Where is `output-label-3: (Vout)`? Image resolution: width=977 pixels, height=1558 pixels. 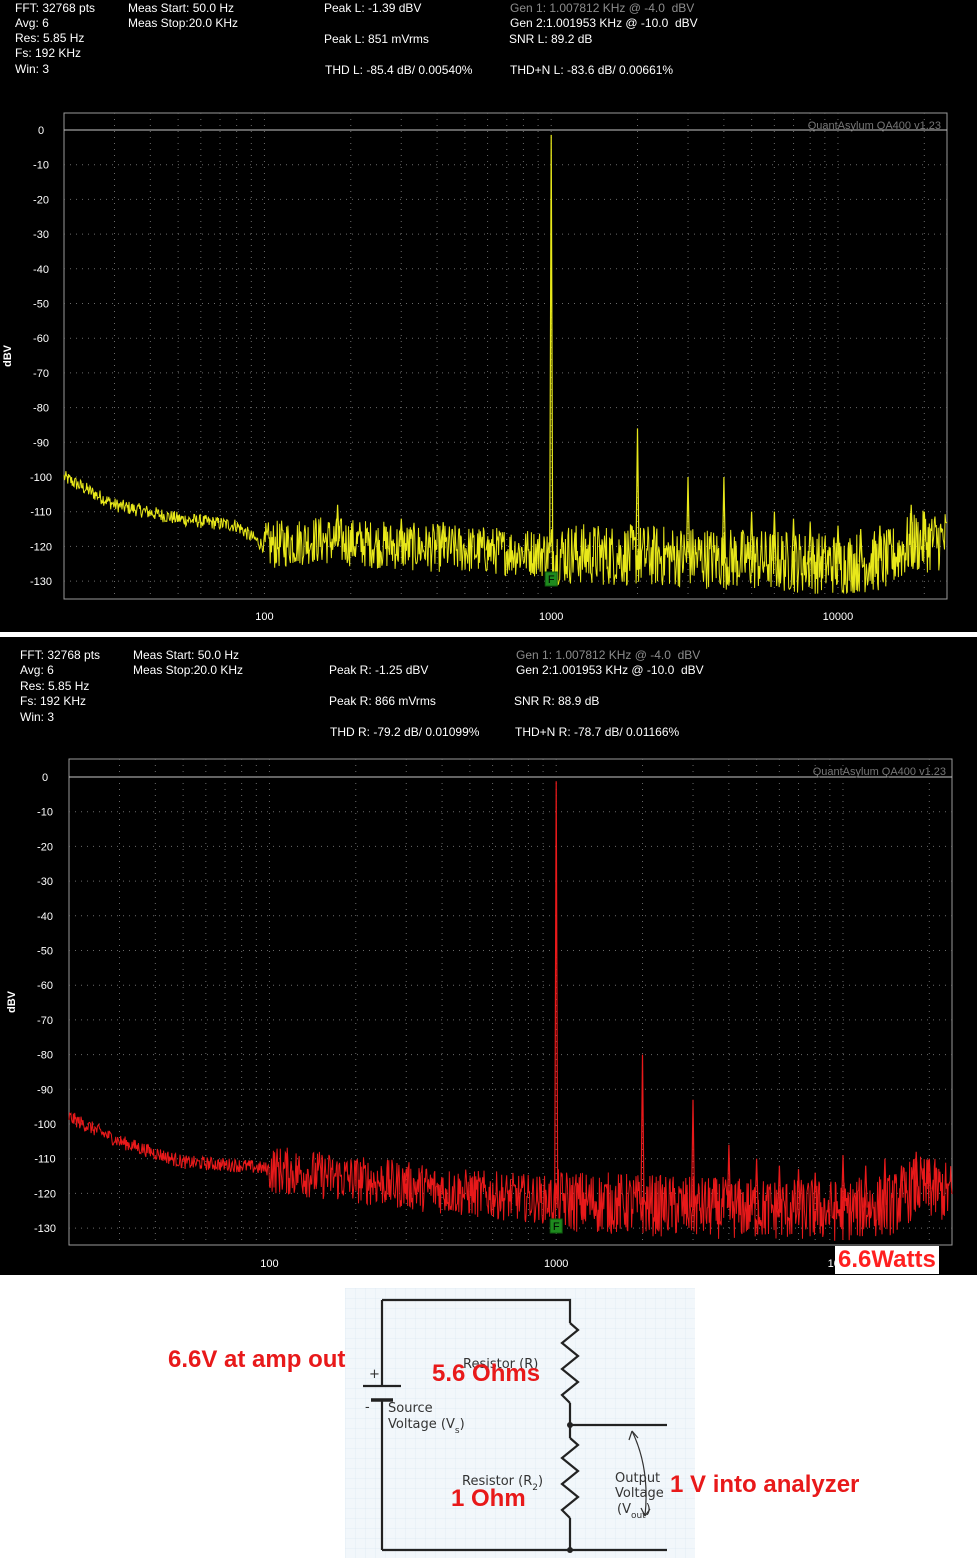 output-label-3: (Vout) is located at coordinates (634, 1511).